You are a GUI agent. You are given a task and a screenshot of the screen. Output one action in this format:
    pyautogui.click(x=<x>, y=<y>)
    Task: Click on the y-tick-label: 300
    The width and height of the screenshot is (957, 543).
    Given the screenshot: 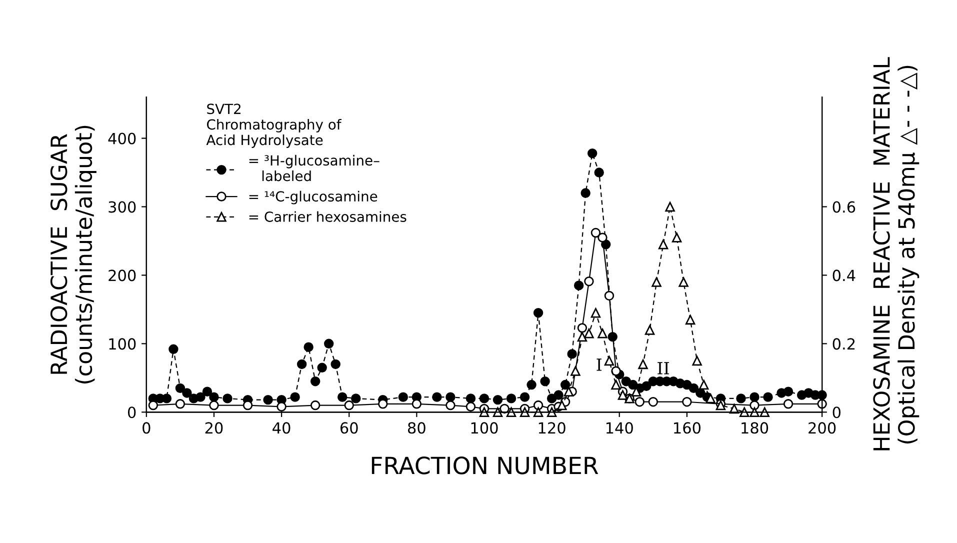 What is the action you would take?
    pyautogui.click(x=122, y=207)
    